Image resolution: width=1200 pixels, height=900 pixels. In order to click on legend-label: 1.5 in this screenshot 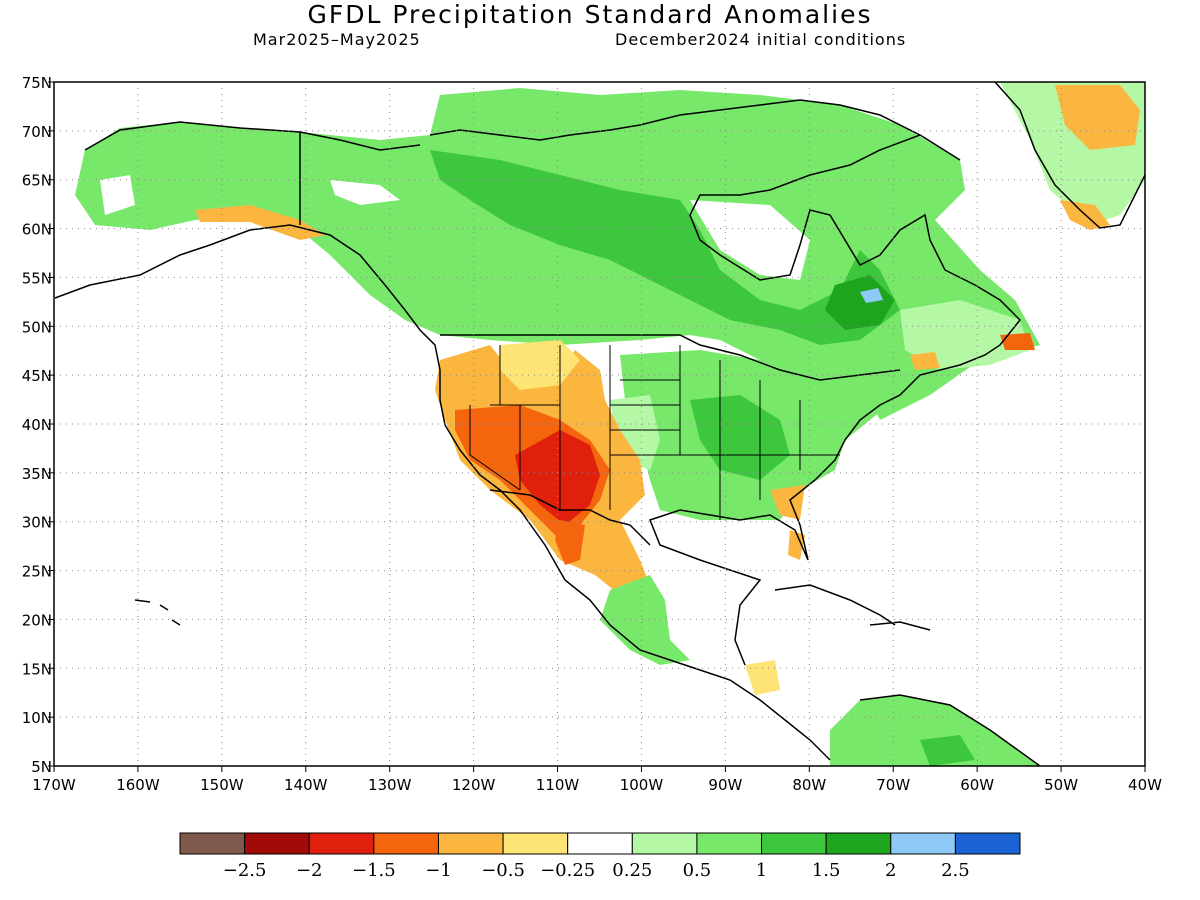, I will do `click(826, 870)`.